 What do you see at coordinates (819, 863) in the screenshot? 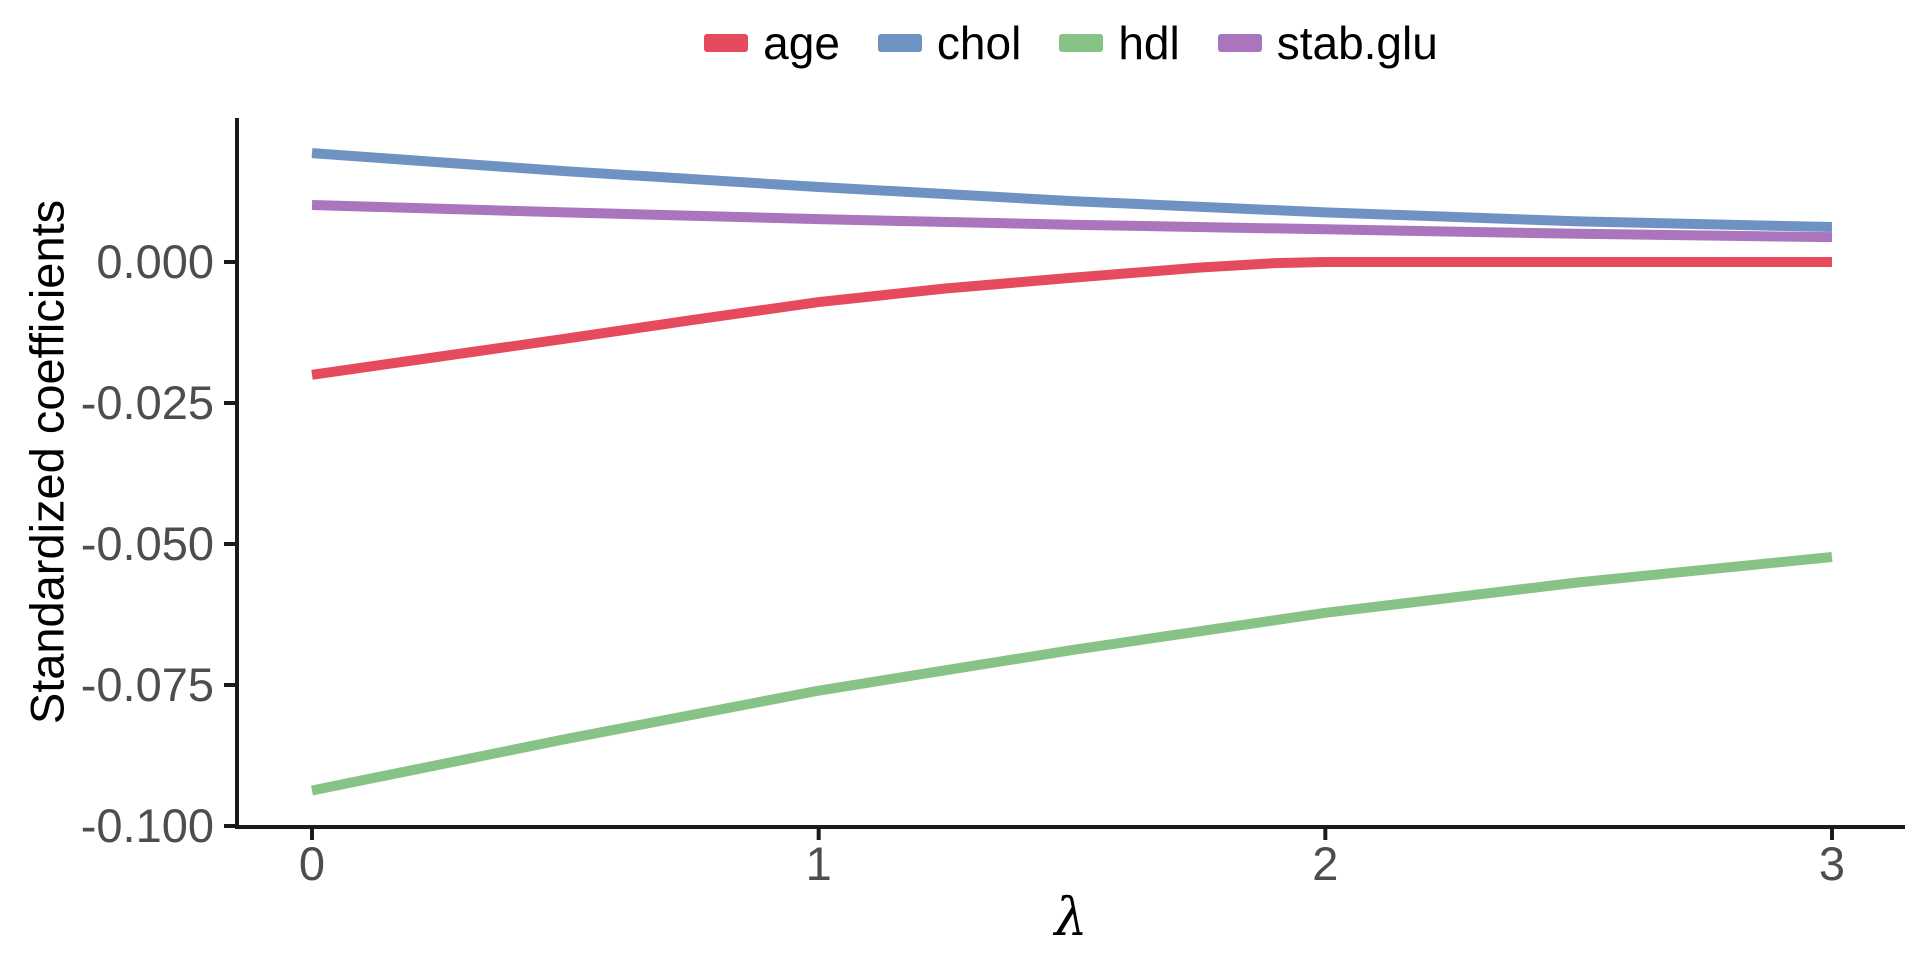
I see `x-tick-label: 1` at bounding box center [819, 863].